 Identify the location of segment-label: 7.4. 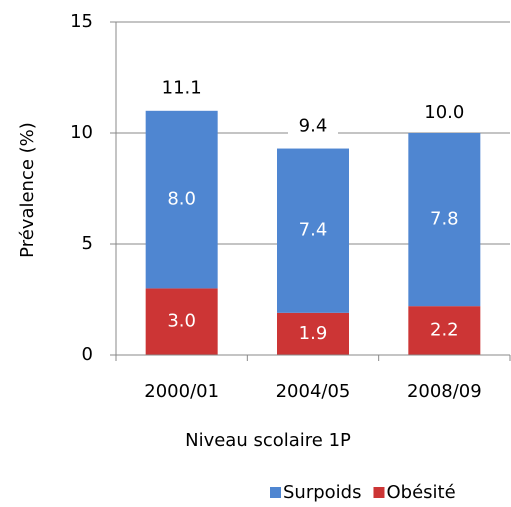
(313, 230).